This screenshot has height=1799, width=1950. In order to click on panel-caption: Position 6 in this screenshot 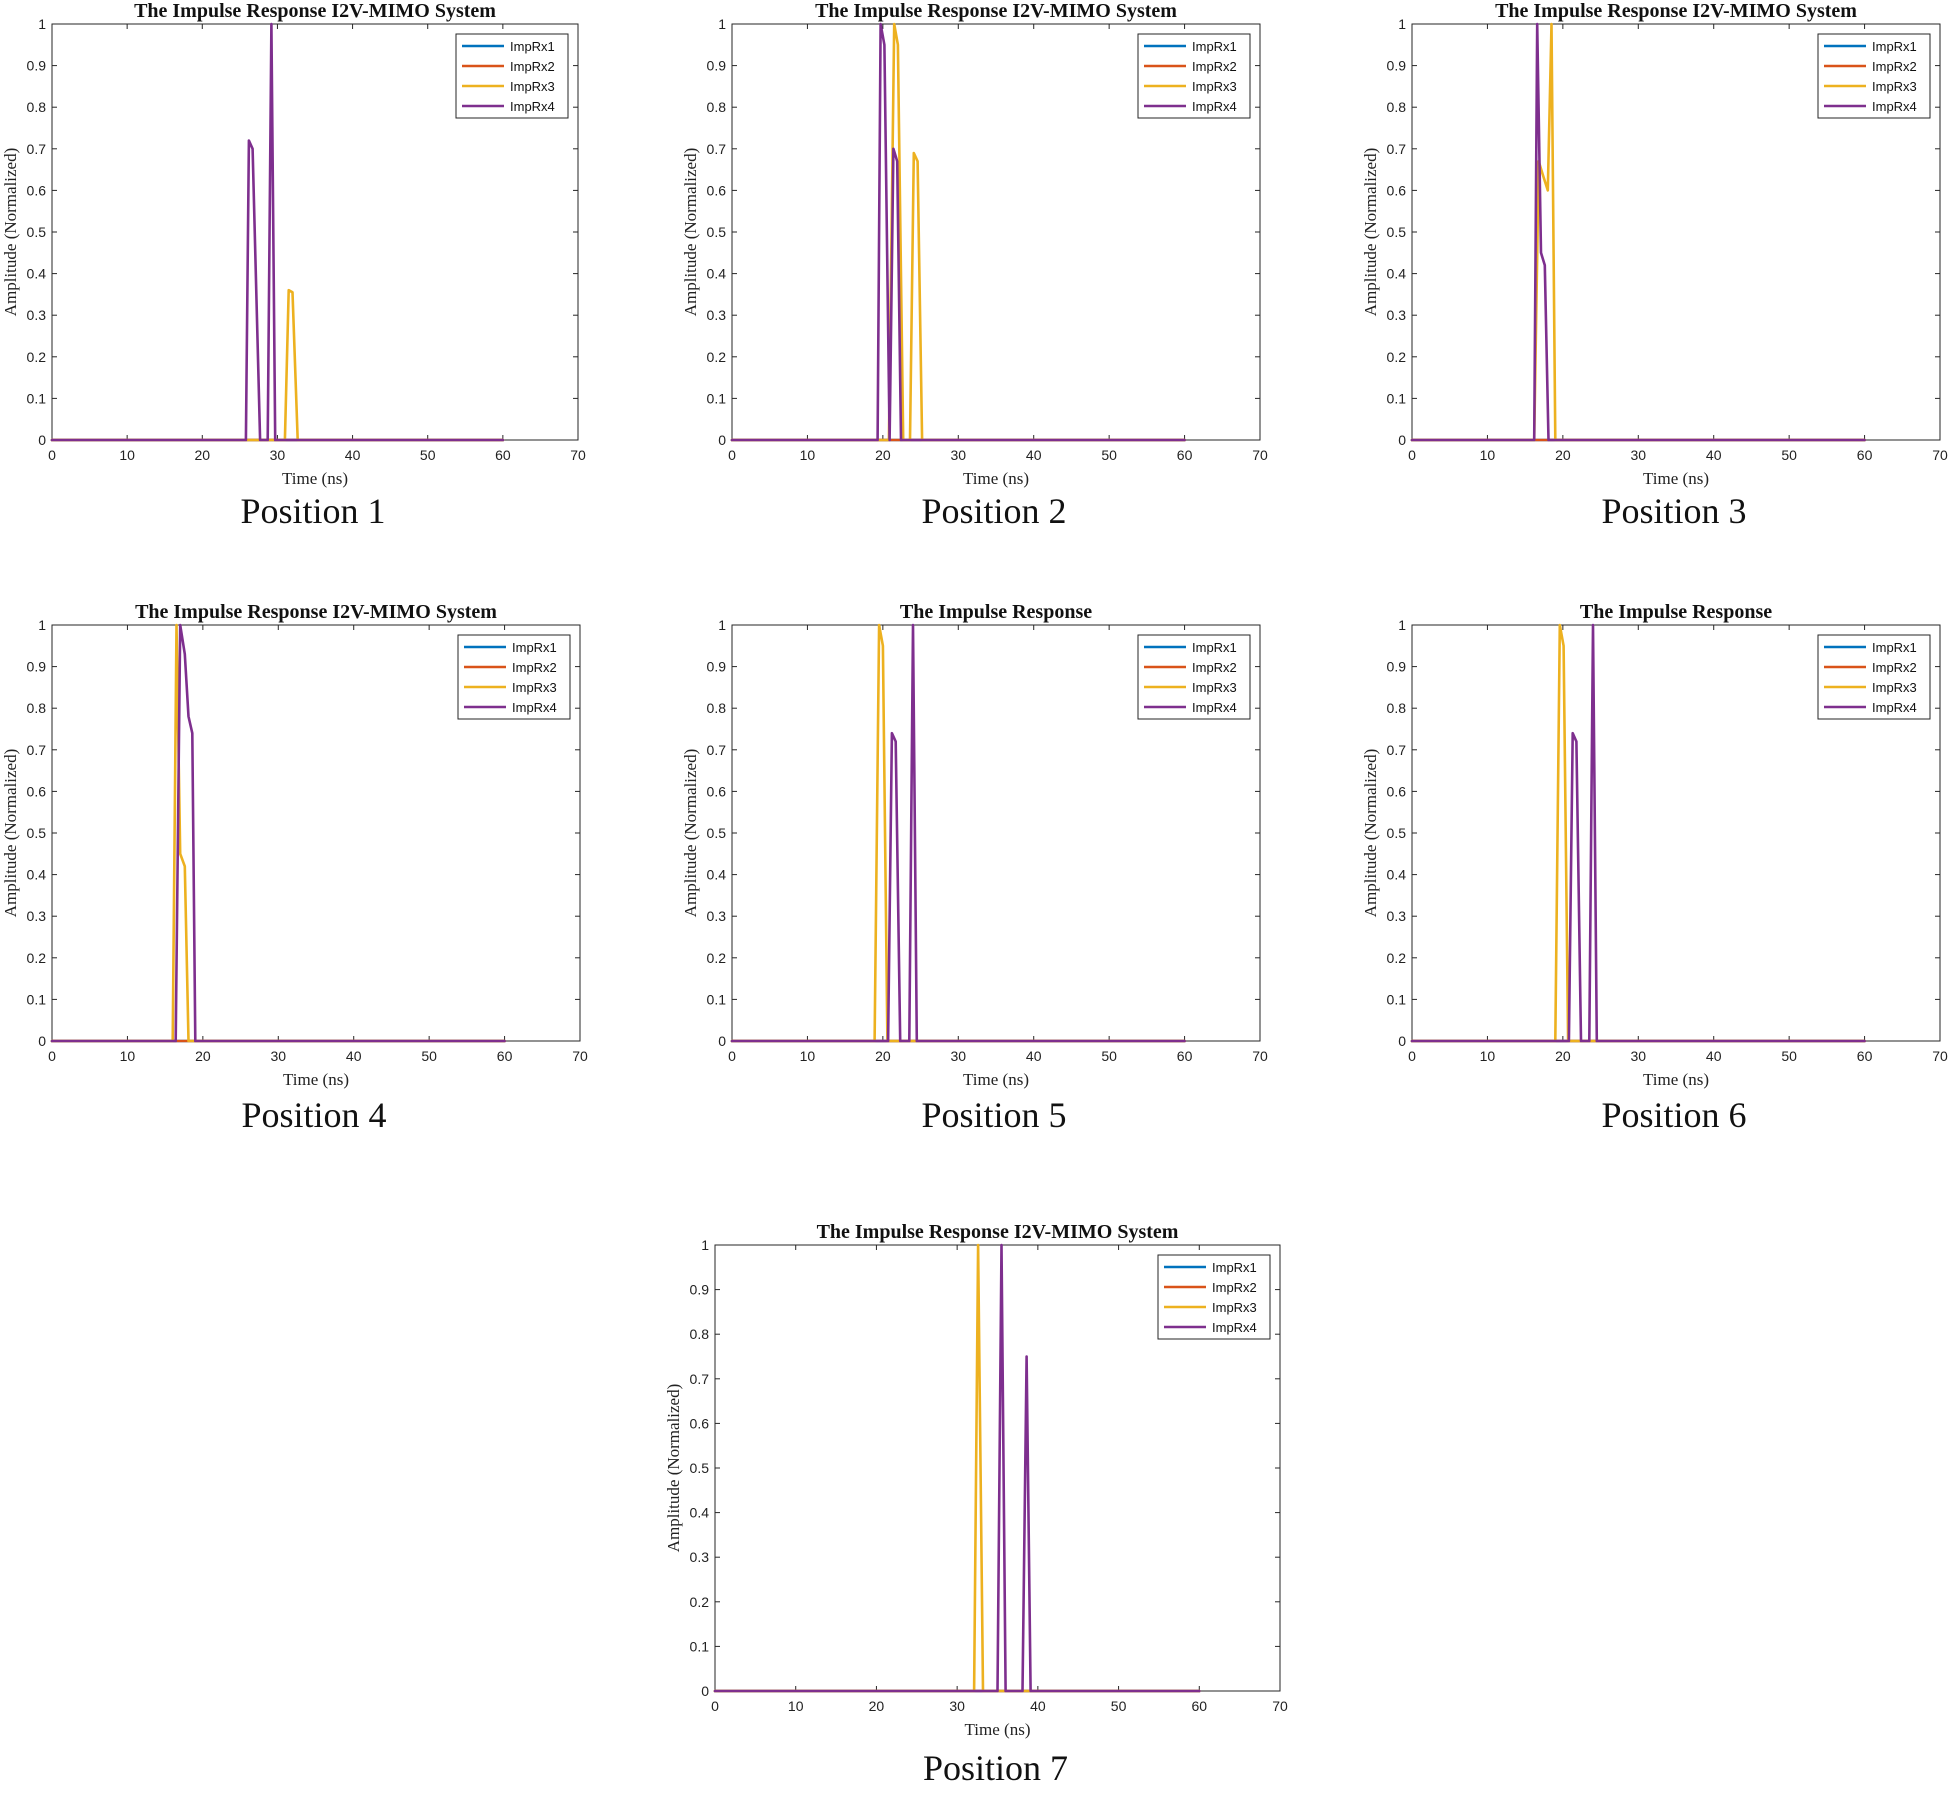, I will do `click(1673, 1115)`.